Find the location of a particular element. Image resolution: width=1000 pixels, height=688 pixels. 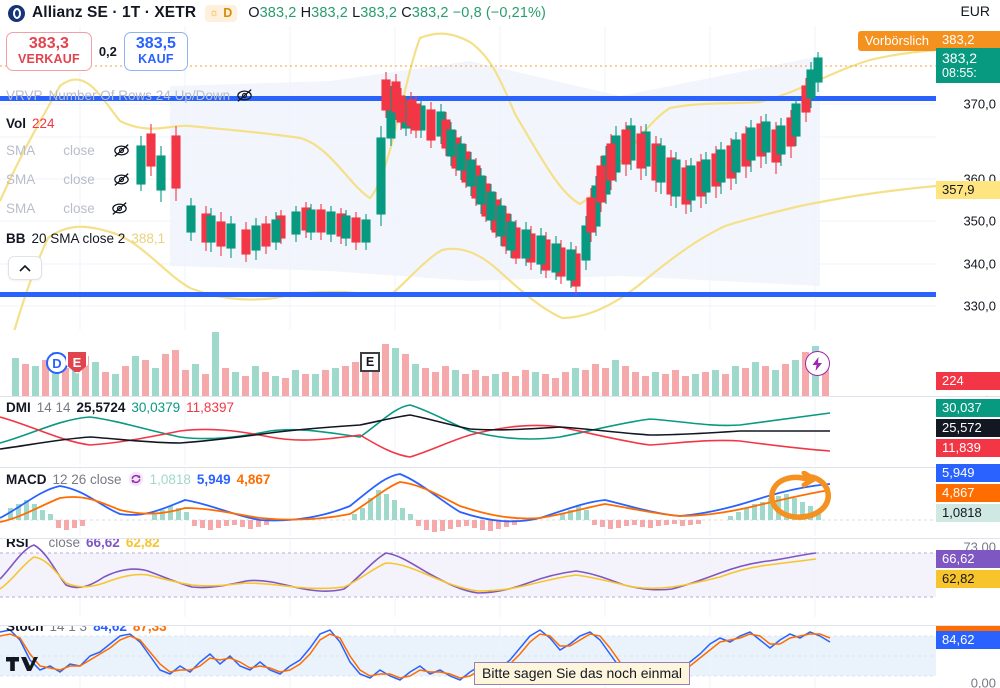

refresh-icon is located at coordinates (136, 479).